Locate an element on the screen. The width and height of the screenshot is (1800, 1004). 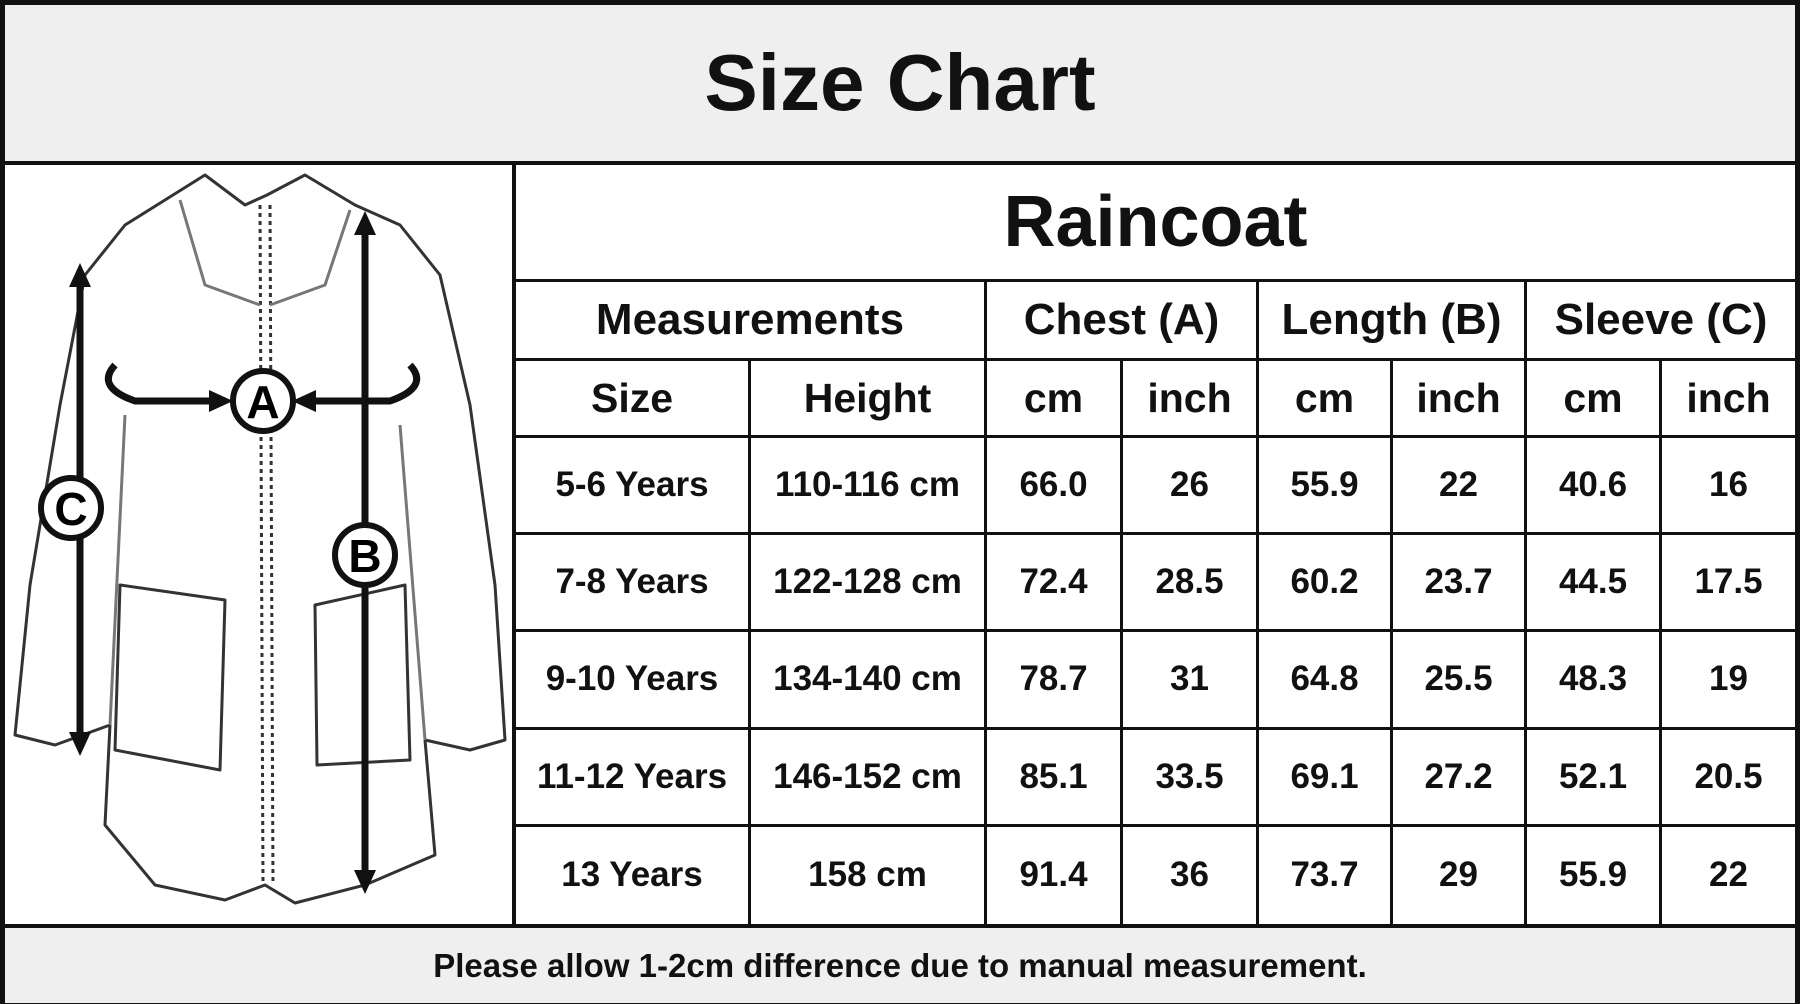
label-a: A is located at coordinates (262, 402).